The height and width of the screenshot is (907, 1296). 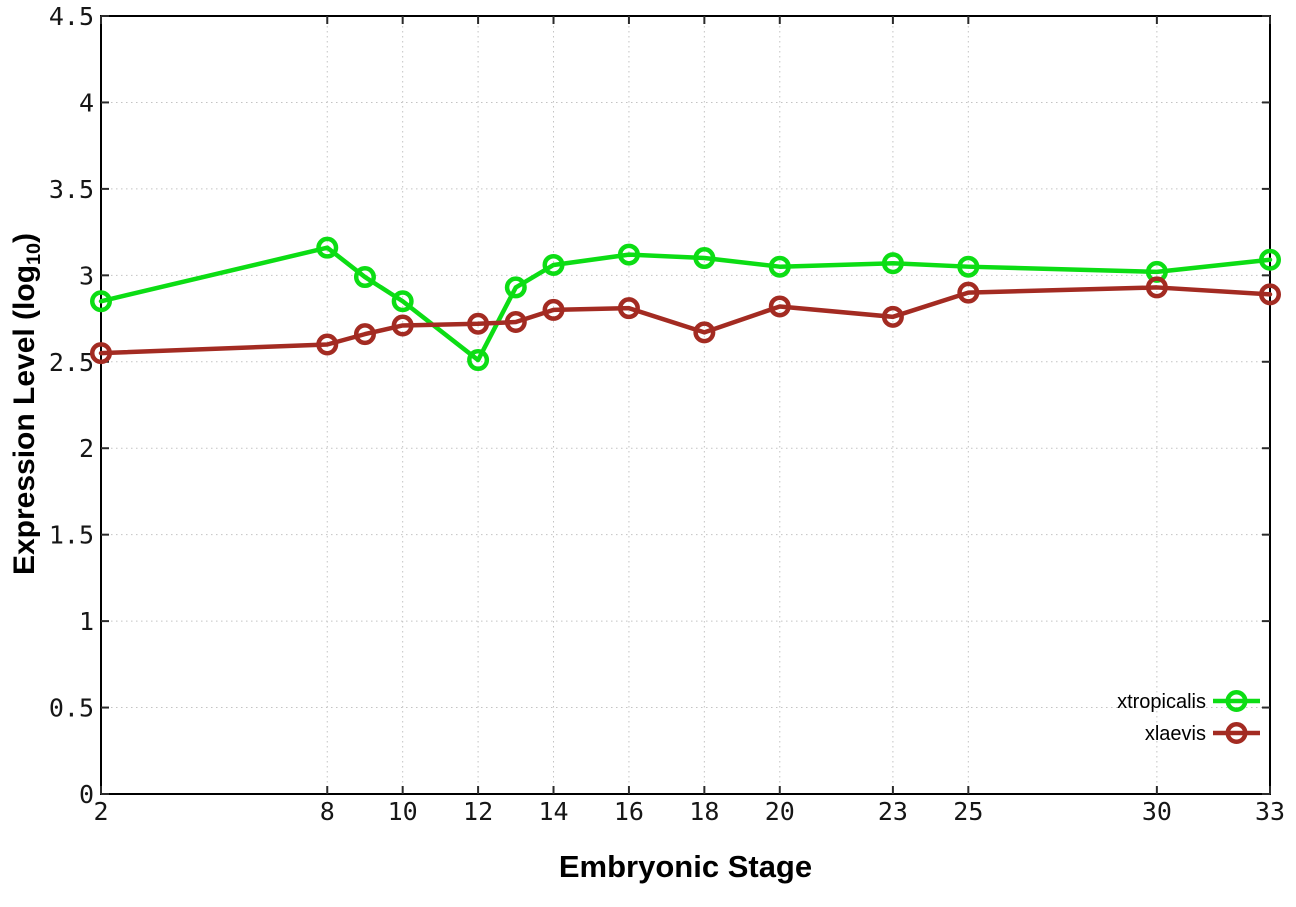 I want to click on y-tick-label-3.5: 3.5, so click(x=71, y=189).